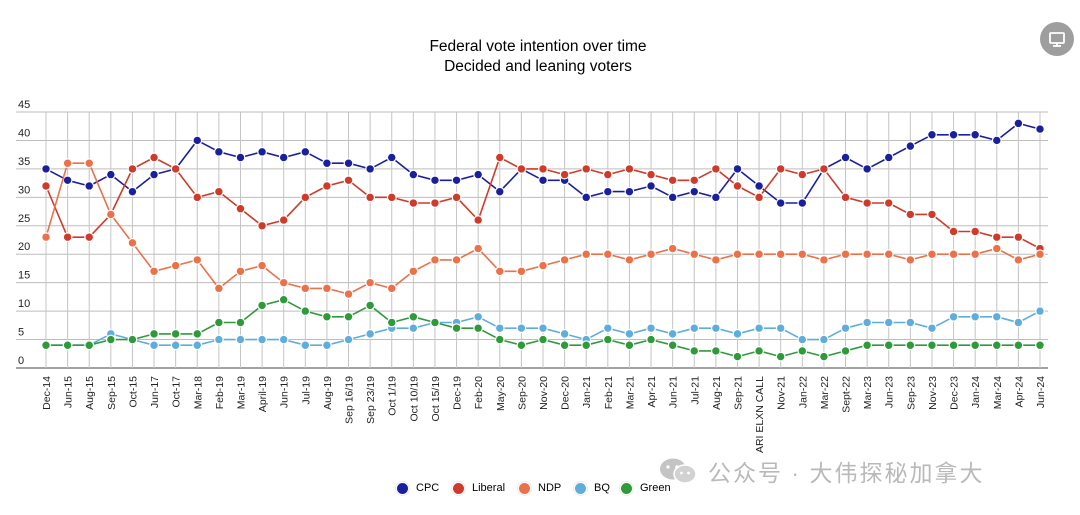 The height and width of the screenshot is (515, 1080). I want to click on x-tick-label: Jun-23, so click(890, 392).